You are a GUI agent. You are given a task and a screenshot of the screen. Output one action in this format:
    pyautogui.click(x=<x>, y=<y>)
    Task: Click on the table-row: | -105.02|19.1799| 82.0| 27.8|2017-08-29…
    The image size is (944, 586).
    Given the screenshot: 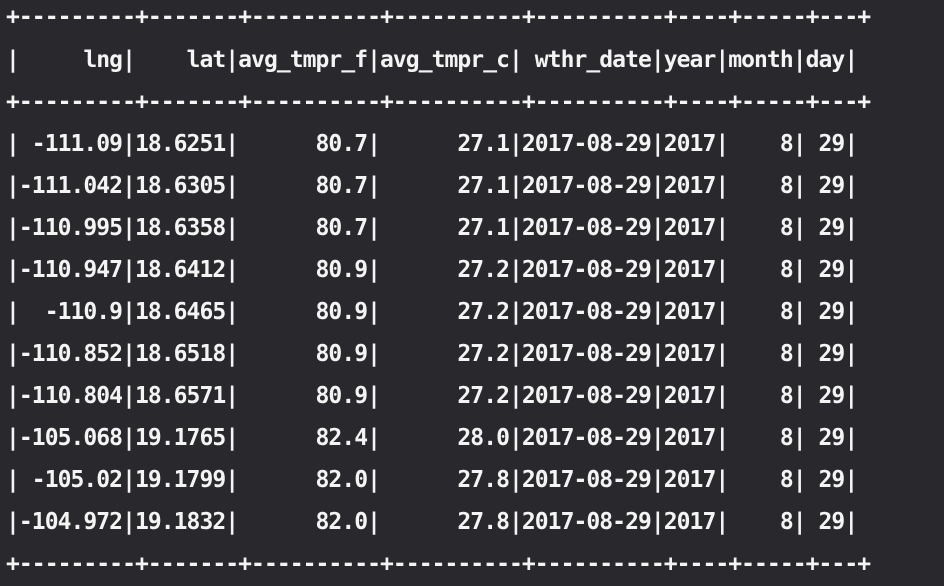 What is the action you would take?
    pyautogui.click(x=432, y=480)
    